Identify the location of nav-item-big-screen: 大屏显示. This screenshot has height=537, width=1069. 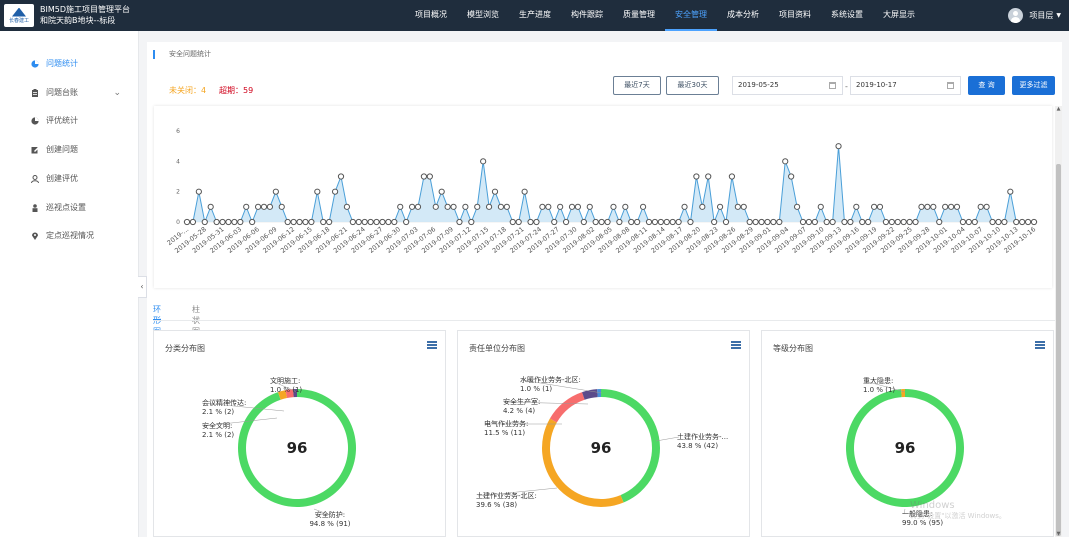
(899, 14).